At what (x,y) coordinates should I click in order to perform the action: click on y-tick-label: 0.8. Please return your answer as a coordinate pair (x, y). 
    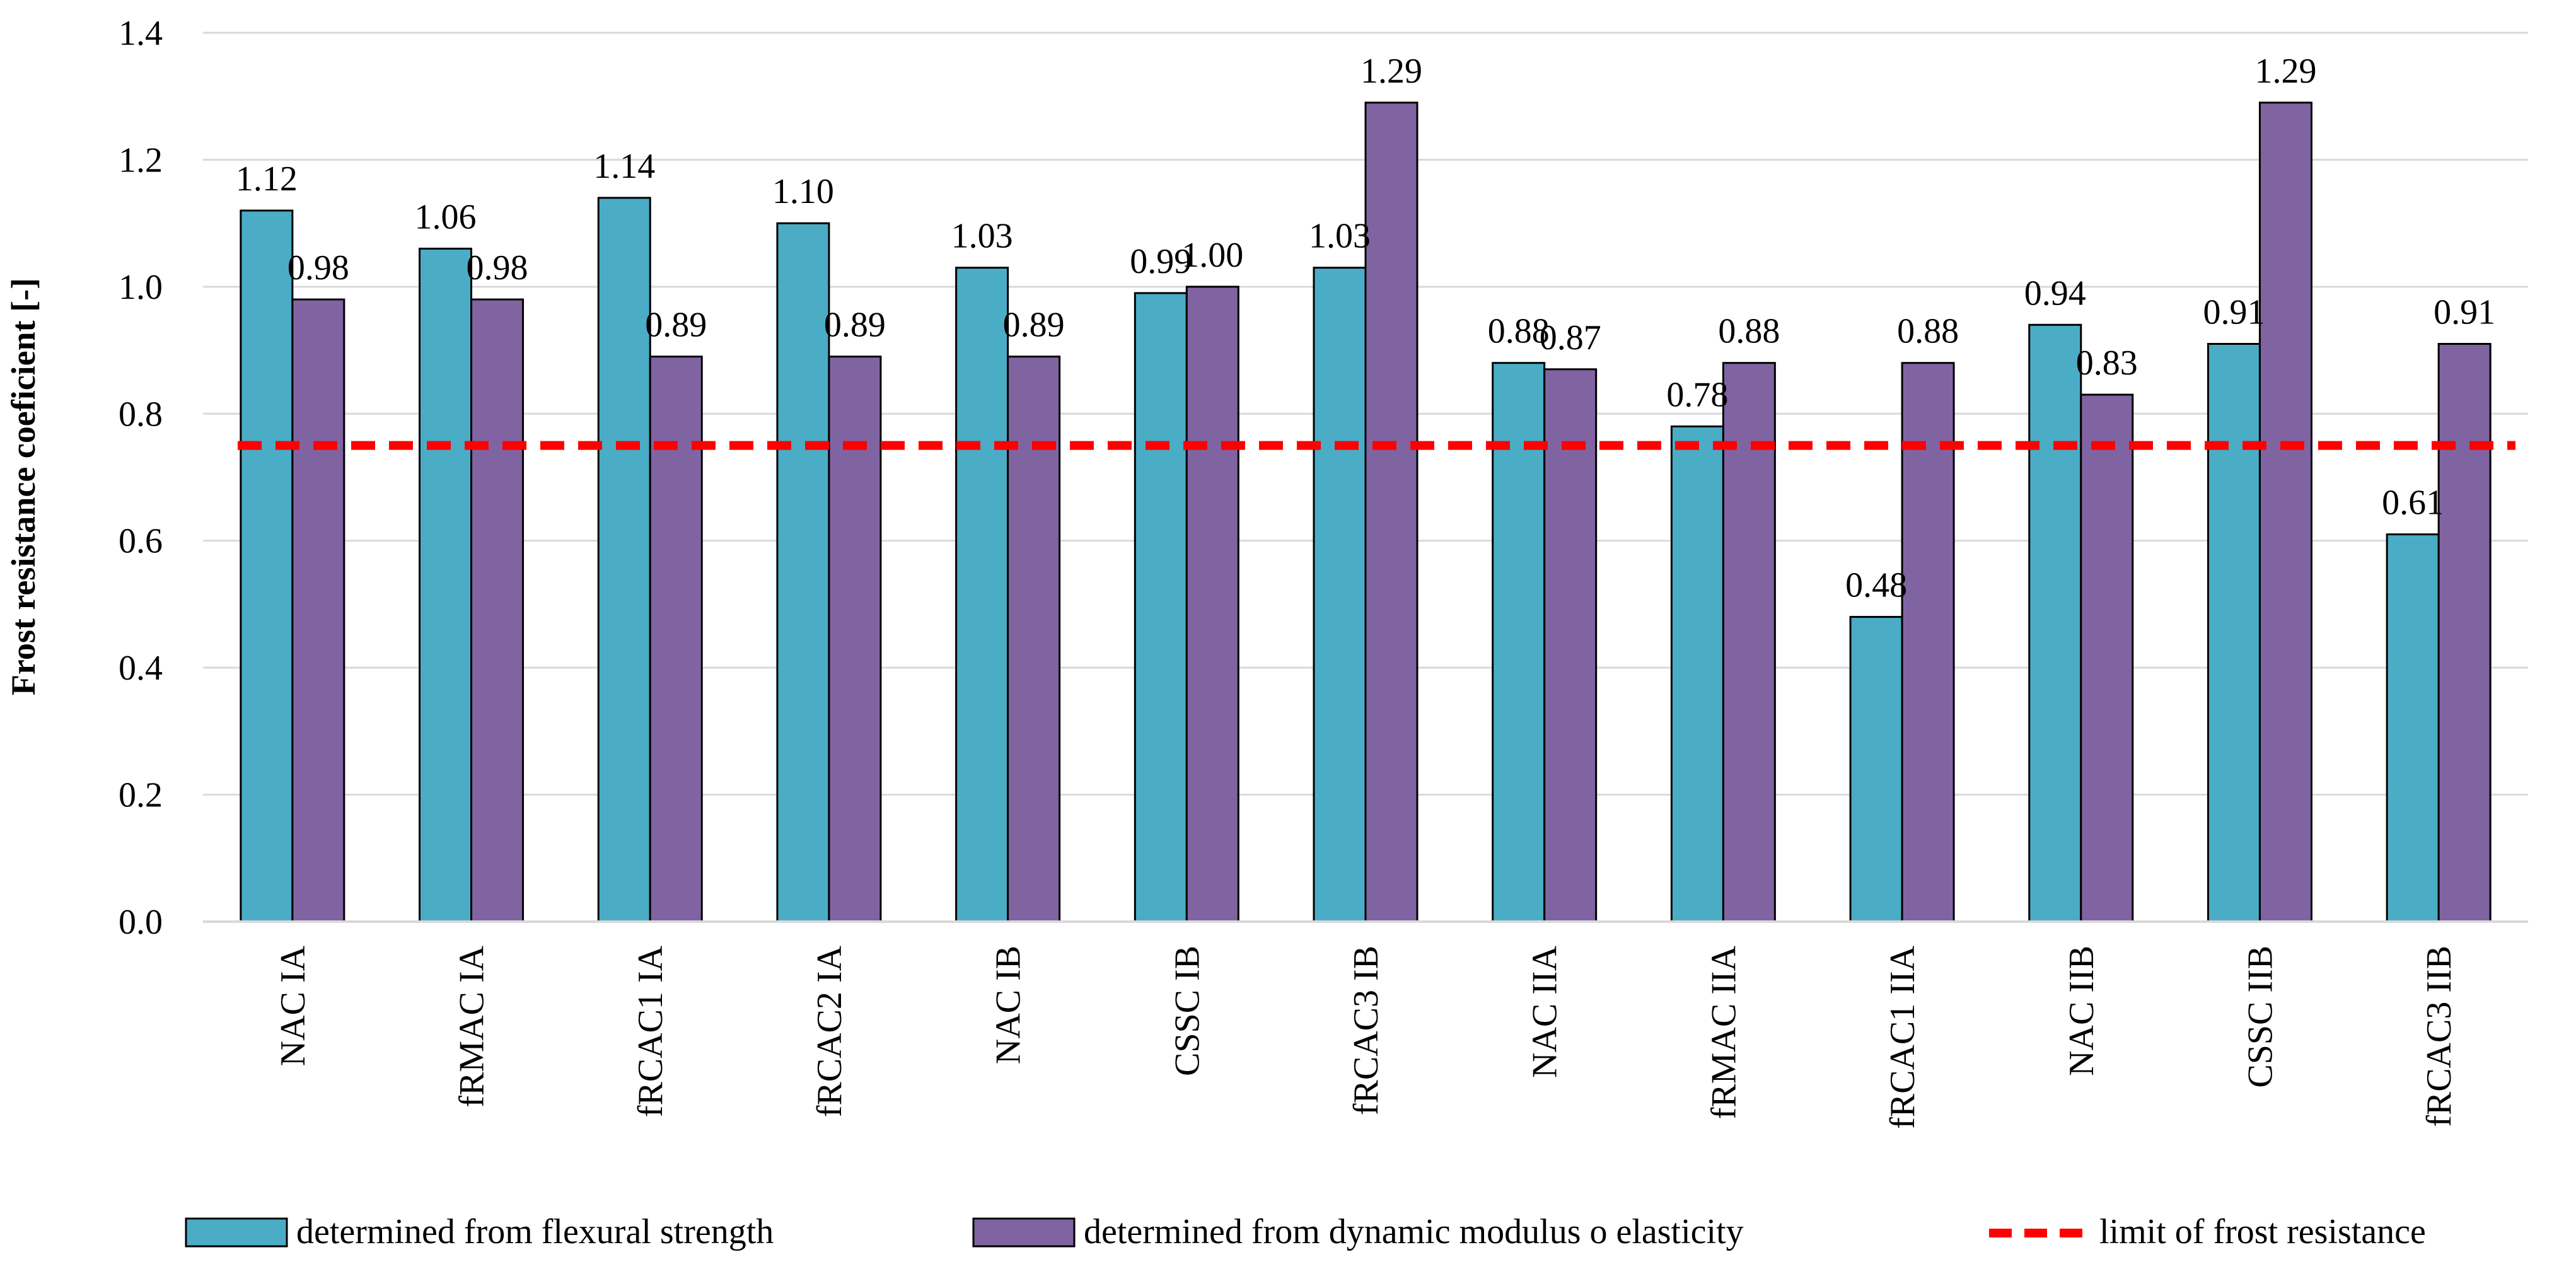
    Looking at the image, I should click on (141, 414).